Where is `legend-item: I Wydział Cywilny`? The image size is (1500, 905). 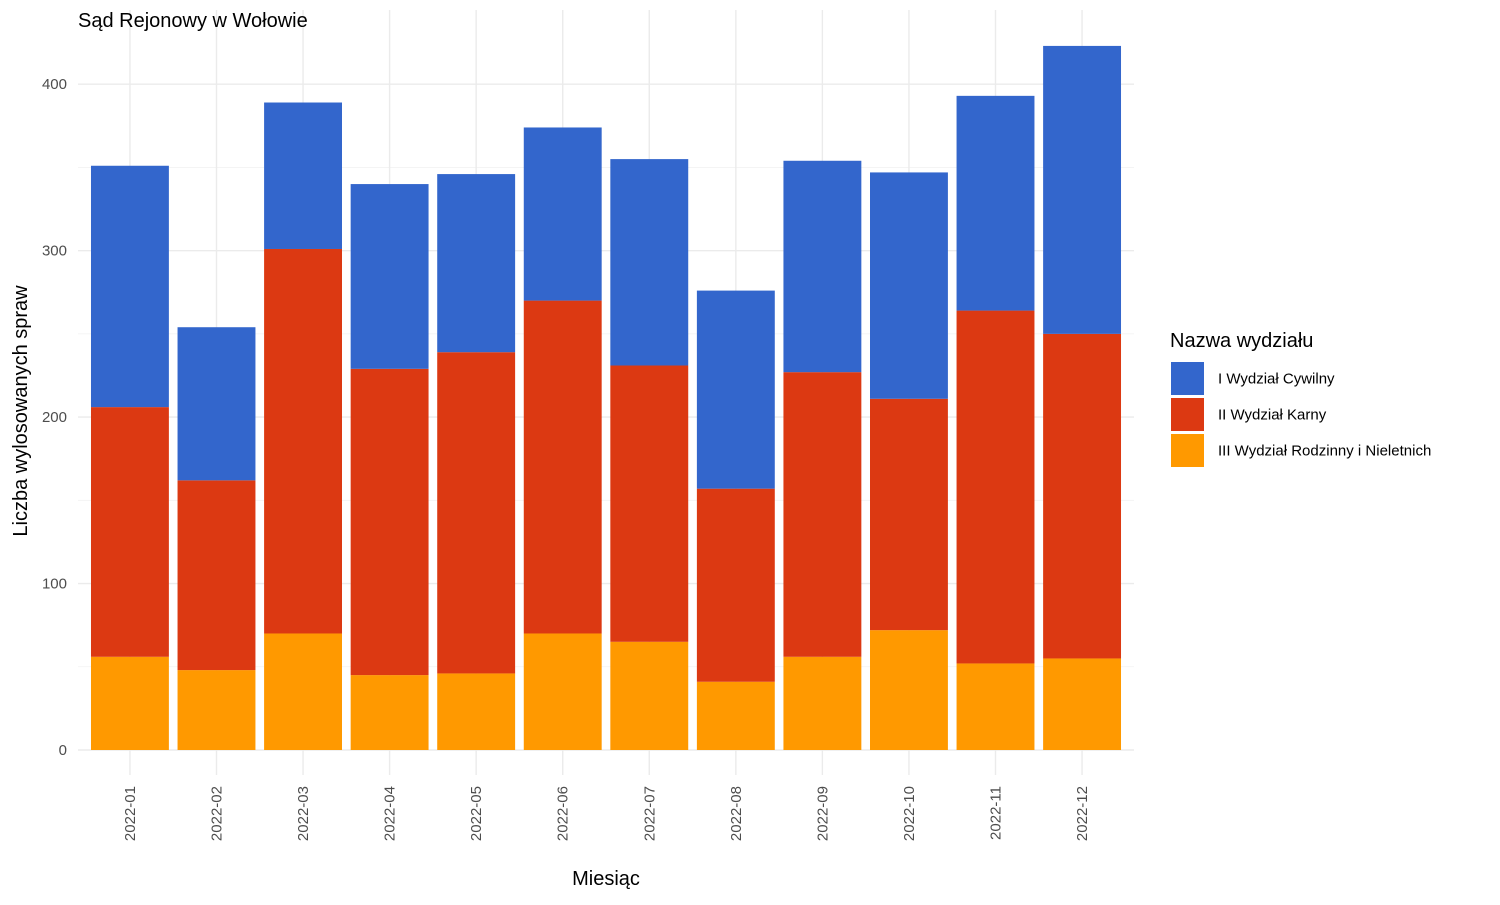
legend-item: I Wydział Cywilny is located at coordinates (1253, 378).